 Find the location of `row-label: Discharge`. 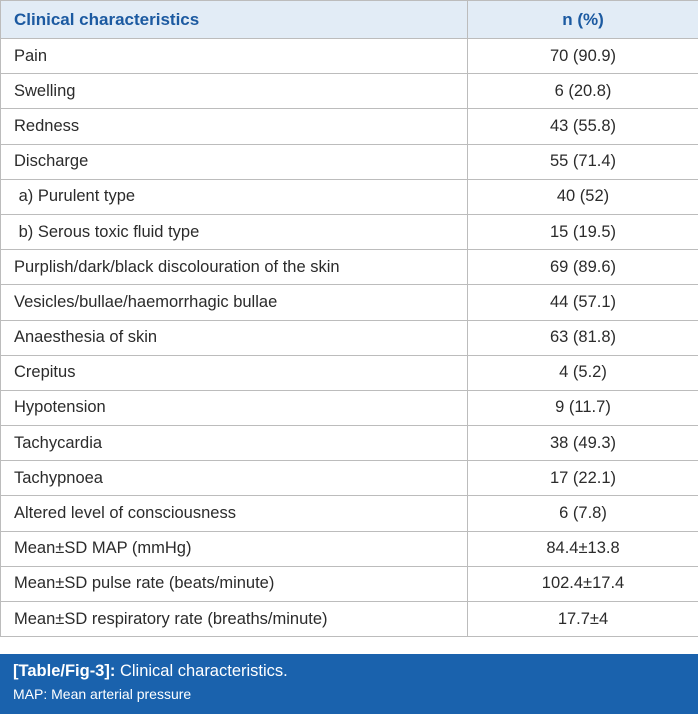

row-label: Discharge is located at coordinates (234, 161).